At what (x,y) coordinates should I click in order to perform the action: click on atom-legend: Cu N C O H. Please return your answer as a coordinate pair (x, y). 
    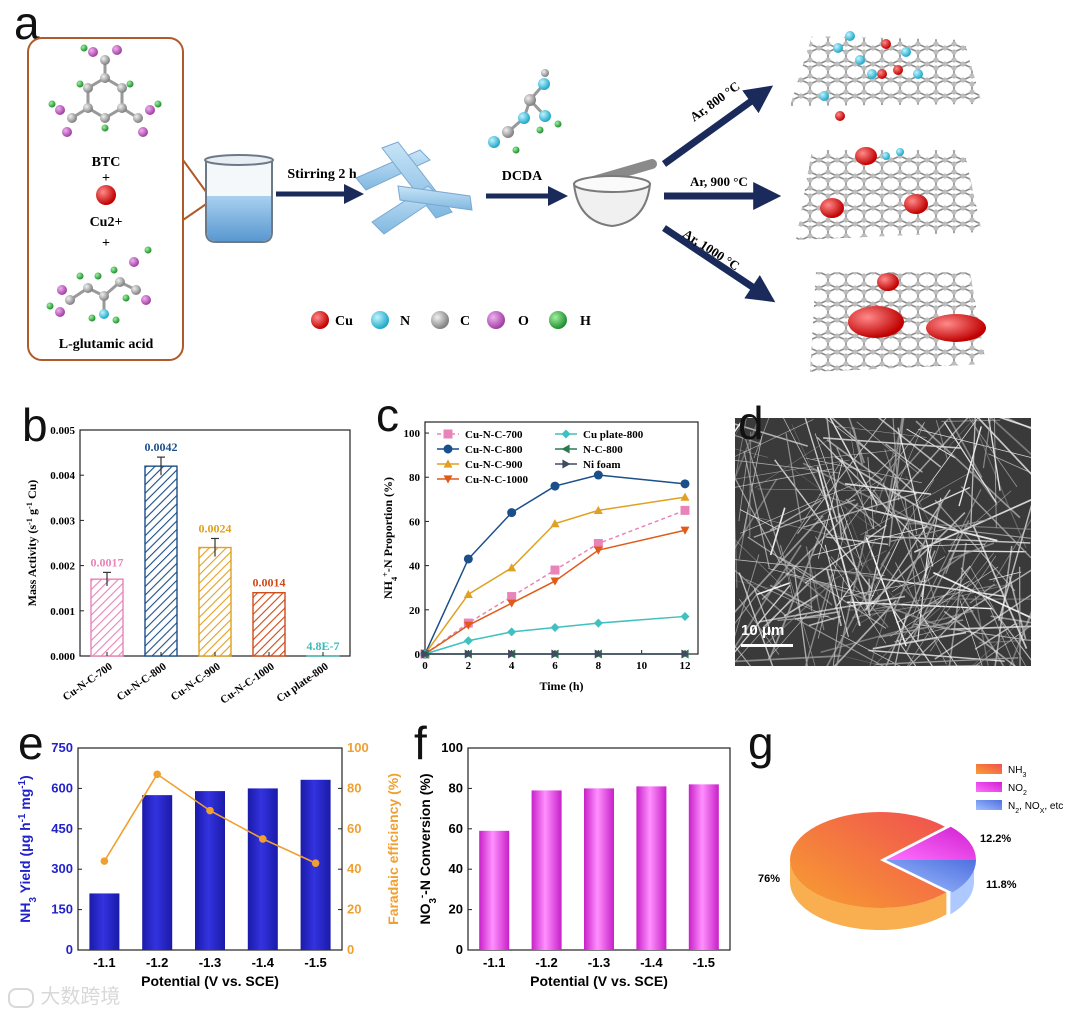
    Looking at the image, I should click on (451, 320).